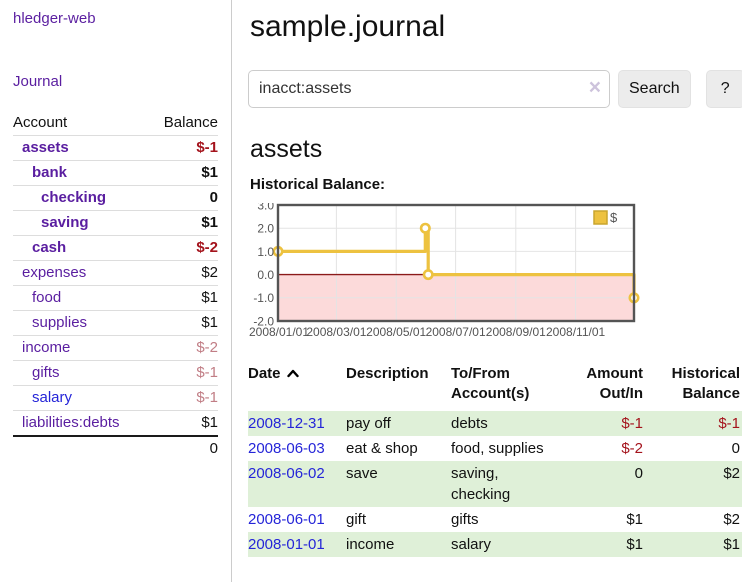 The height and width of the screenshot is (582, 742). What do you see at coordinates (429, 89) in the screenshot?
I see `search-input` at bounding box center [429, 89].